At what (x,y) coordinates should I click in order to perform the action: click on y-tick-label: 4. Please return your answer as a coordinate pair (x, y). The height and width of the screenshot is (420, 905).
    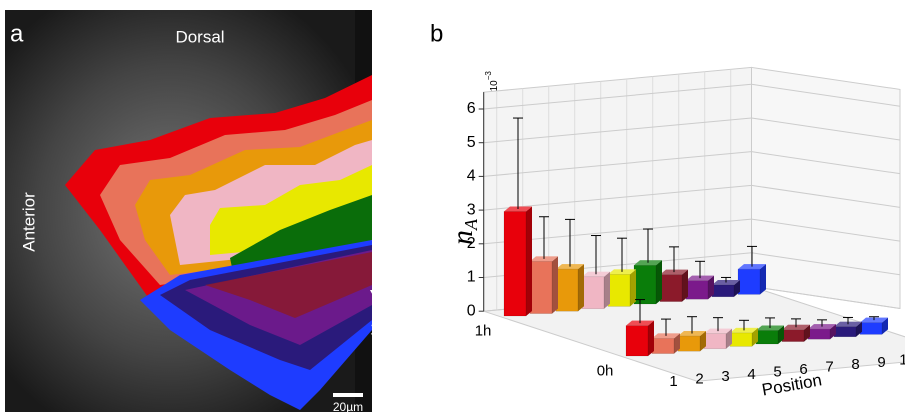
    Looking at the image, I should click on (471, 176).